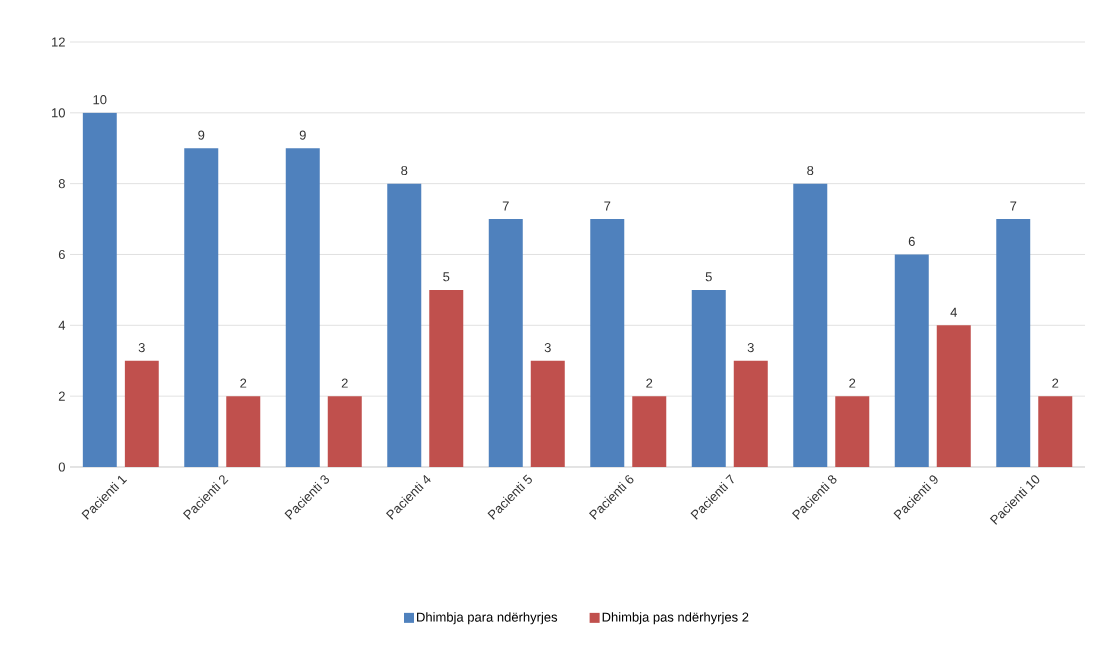 Image resolution: width=1104 pixels, height=647 pixels. Describe the element at coordinates (61, 254) in the screenshot. I see `y-tick-label: 6` at that location.